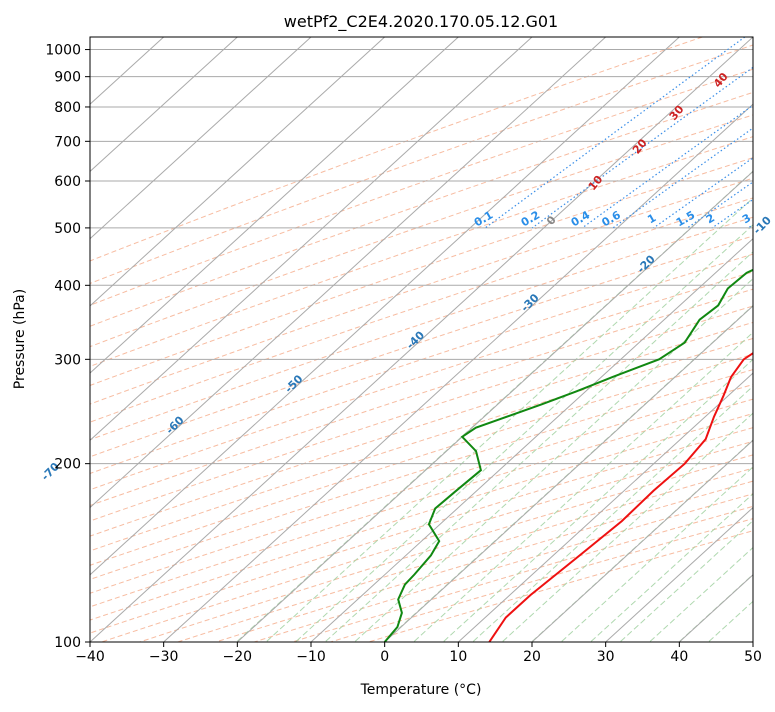 The image size is (775, 712). I want to click on y-tick-label: 700, so click(67, 142).